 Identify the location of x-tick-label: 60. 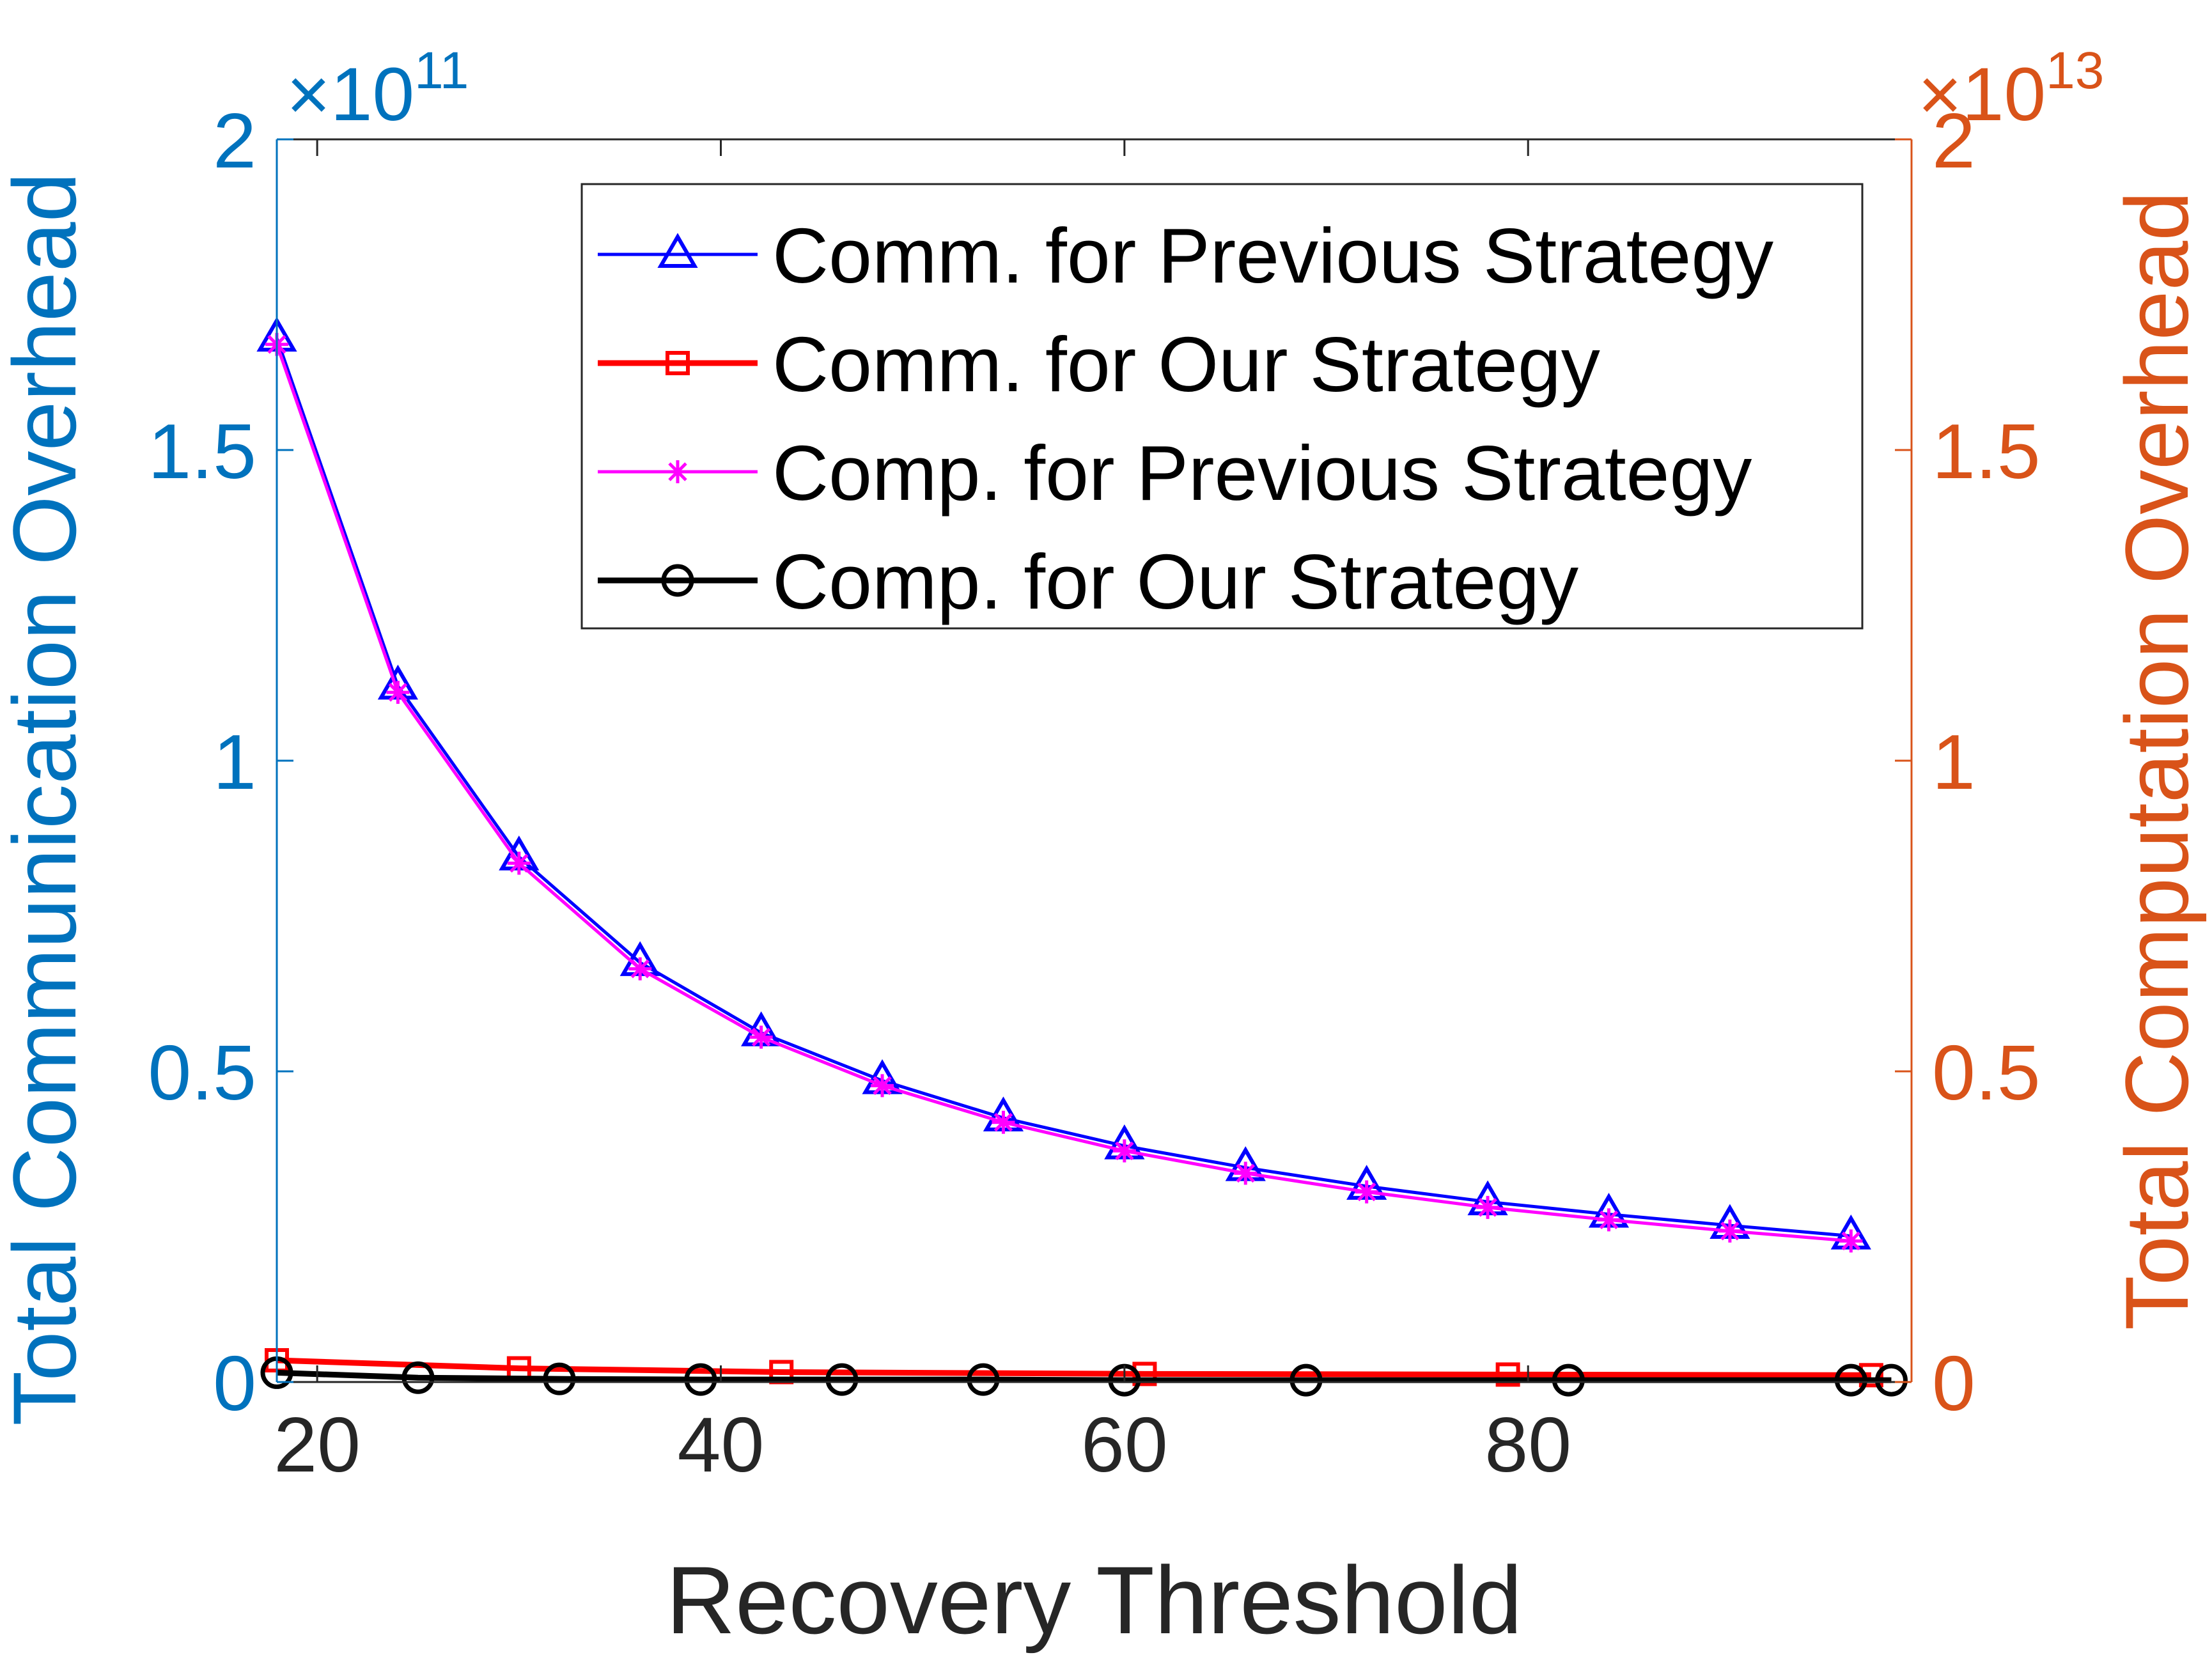
(1124, 1445).